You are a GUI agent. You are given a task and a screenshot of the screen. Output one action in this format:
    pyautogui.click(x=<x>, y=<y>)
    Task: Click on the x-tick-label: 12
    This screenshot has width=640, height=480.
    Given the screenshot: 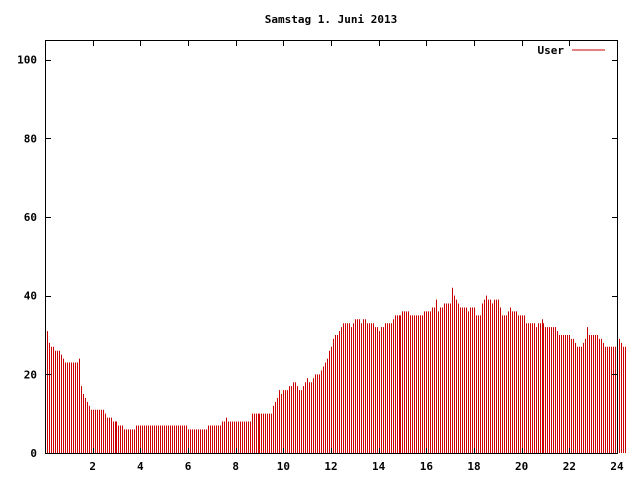 What is the action you would take?
    pyautogui.click(x=330, y=466)
    